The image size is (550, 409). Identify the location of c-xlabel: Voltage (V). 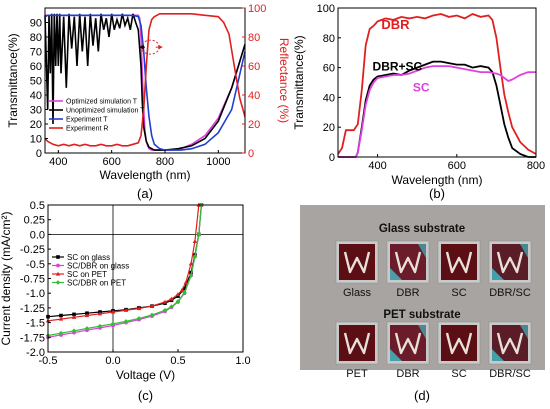
(145, 375).